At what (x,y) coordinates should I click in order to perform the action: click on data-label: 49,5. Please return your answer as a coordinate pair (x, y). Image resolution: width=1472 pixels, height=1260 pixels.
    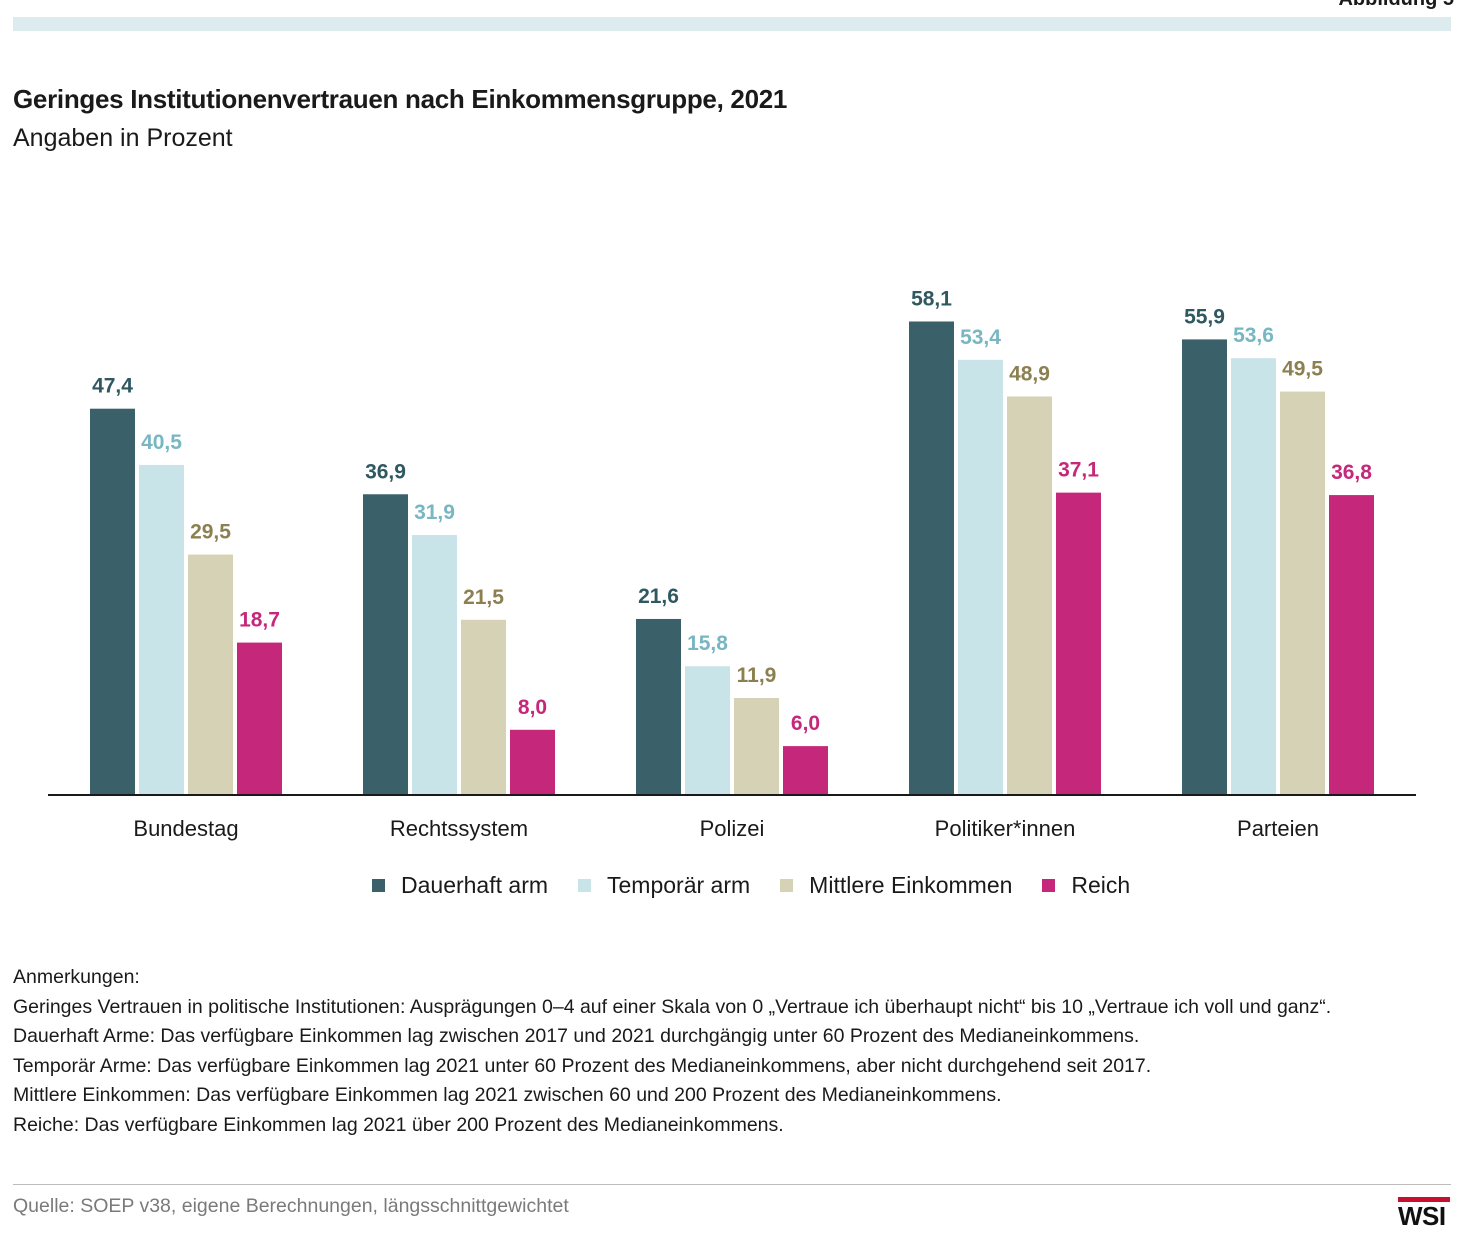
    Looking at the image, I should click on (1302, 369).